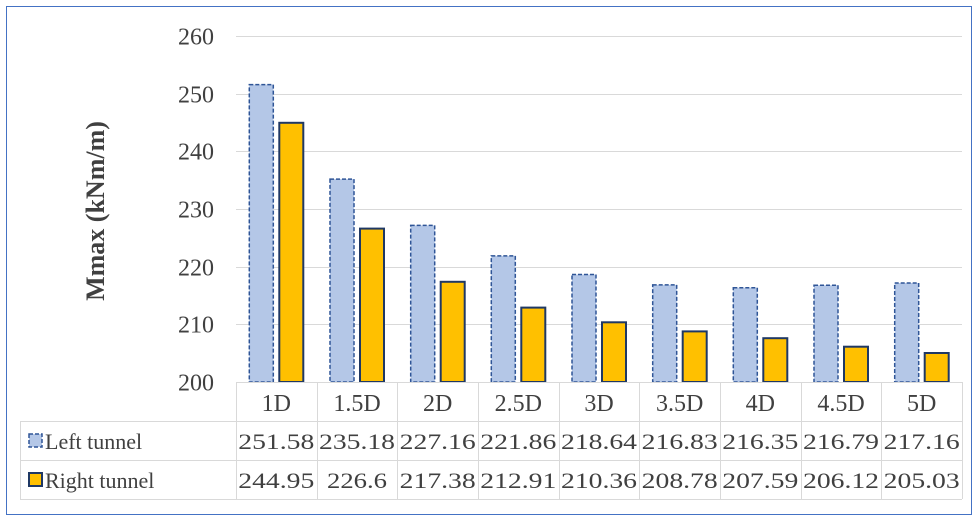  What do you see at coordinates (357, 441) in the screenshot?
I see `data-label: 235.18` at bounding box center [357, 441].